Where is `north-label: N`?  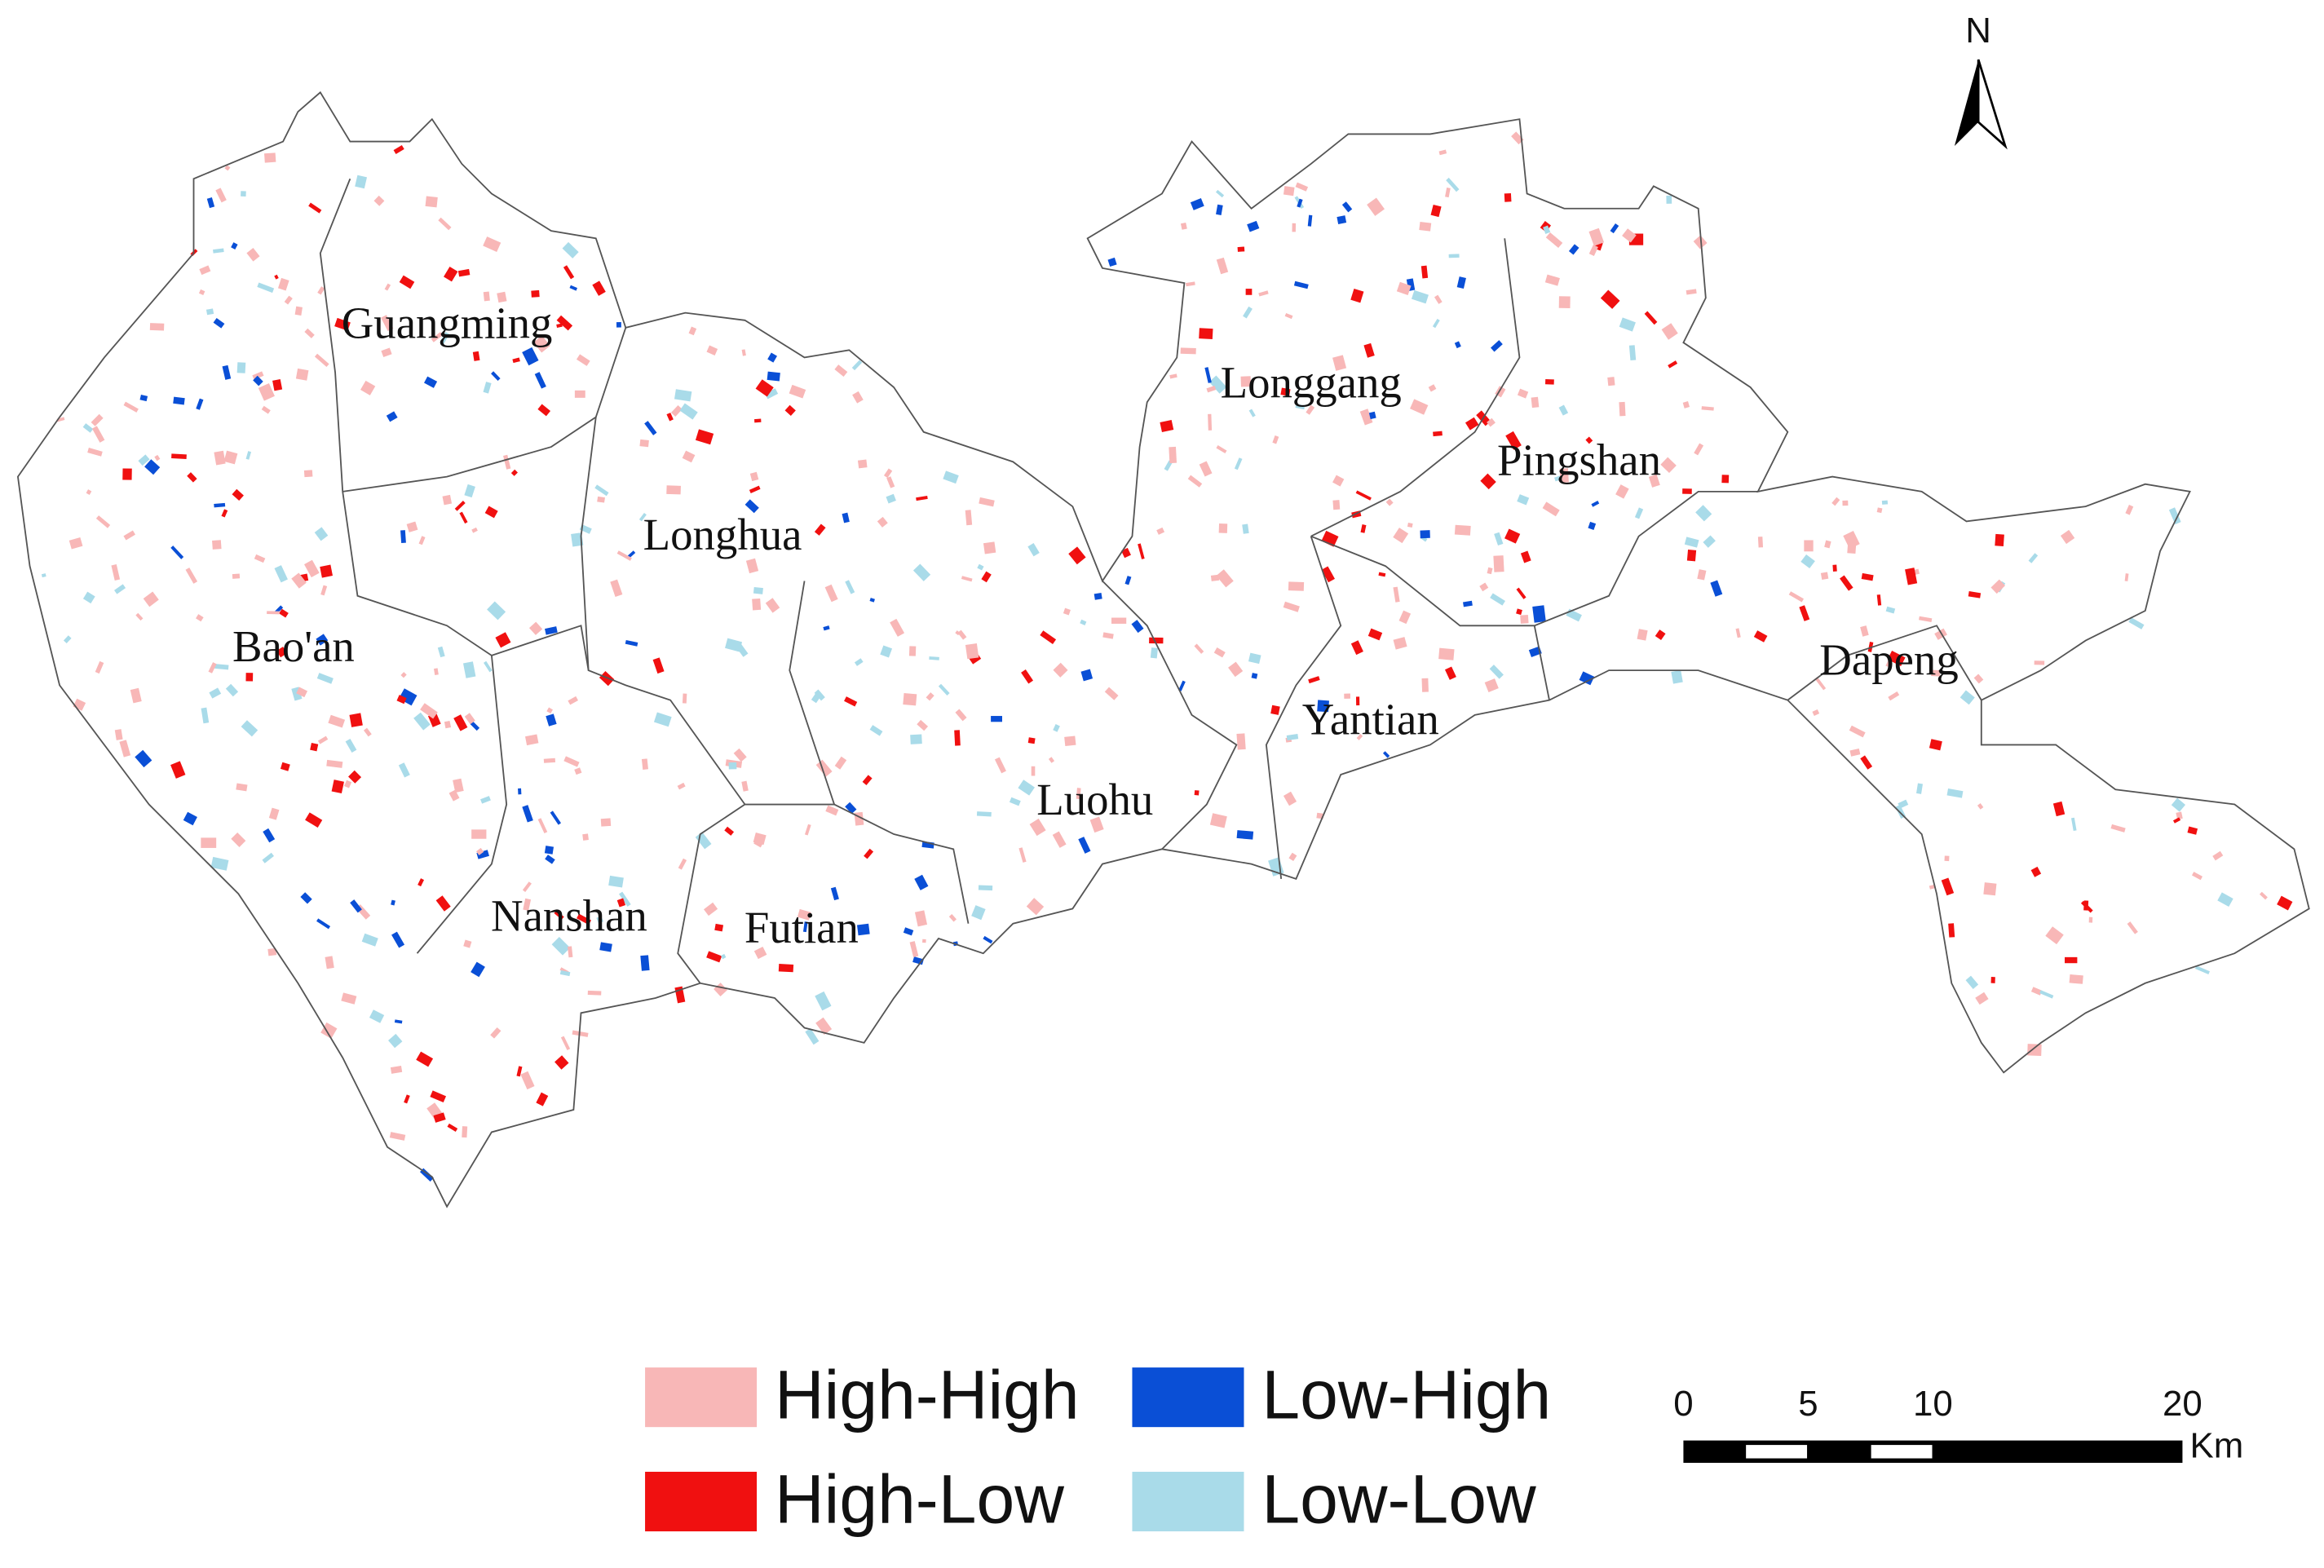 north-label: N is located at coordinates (1978, 31).